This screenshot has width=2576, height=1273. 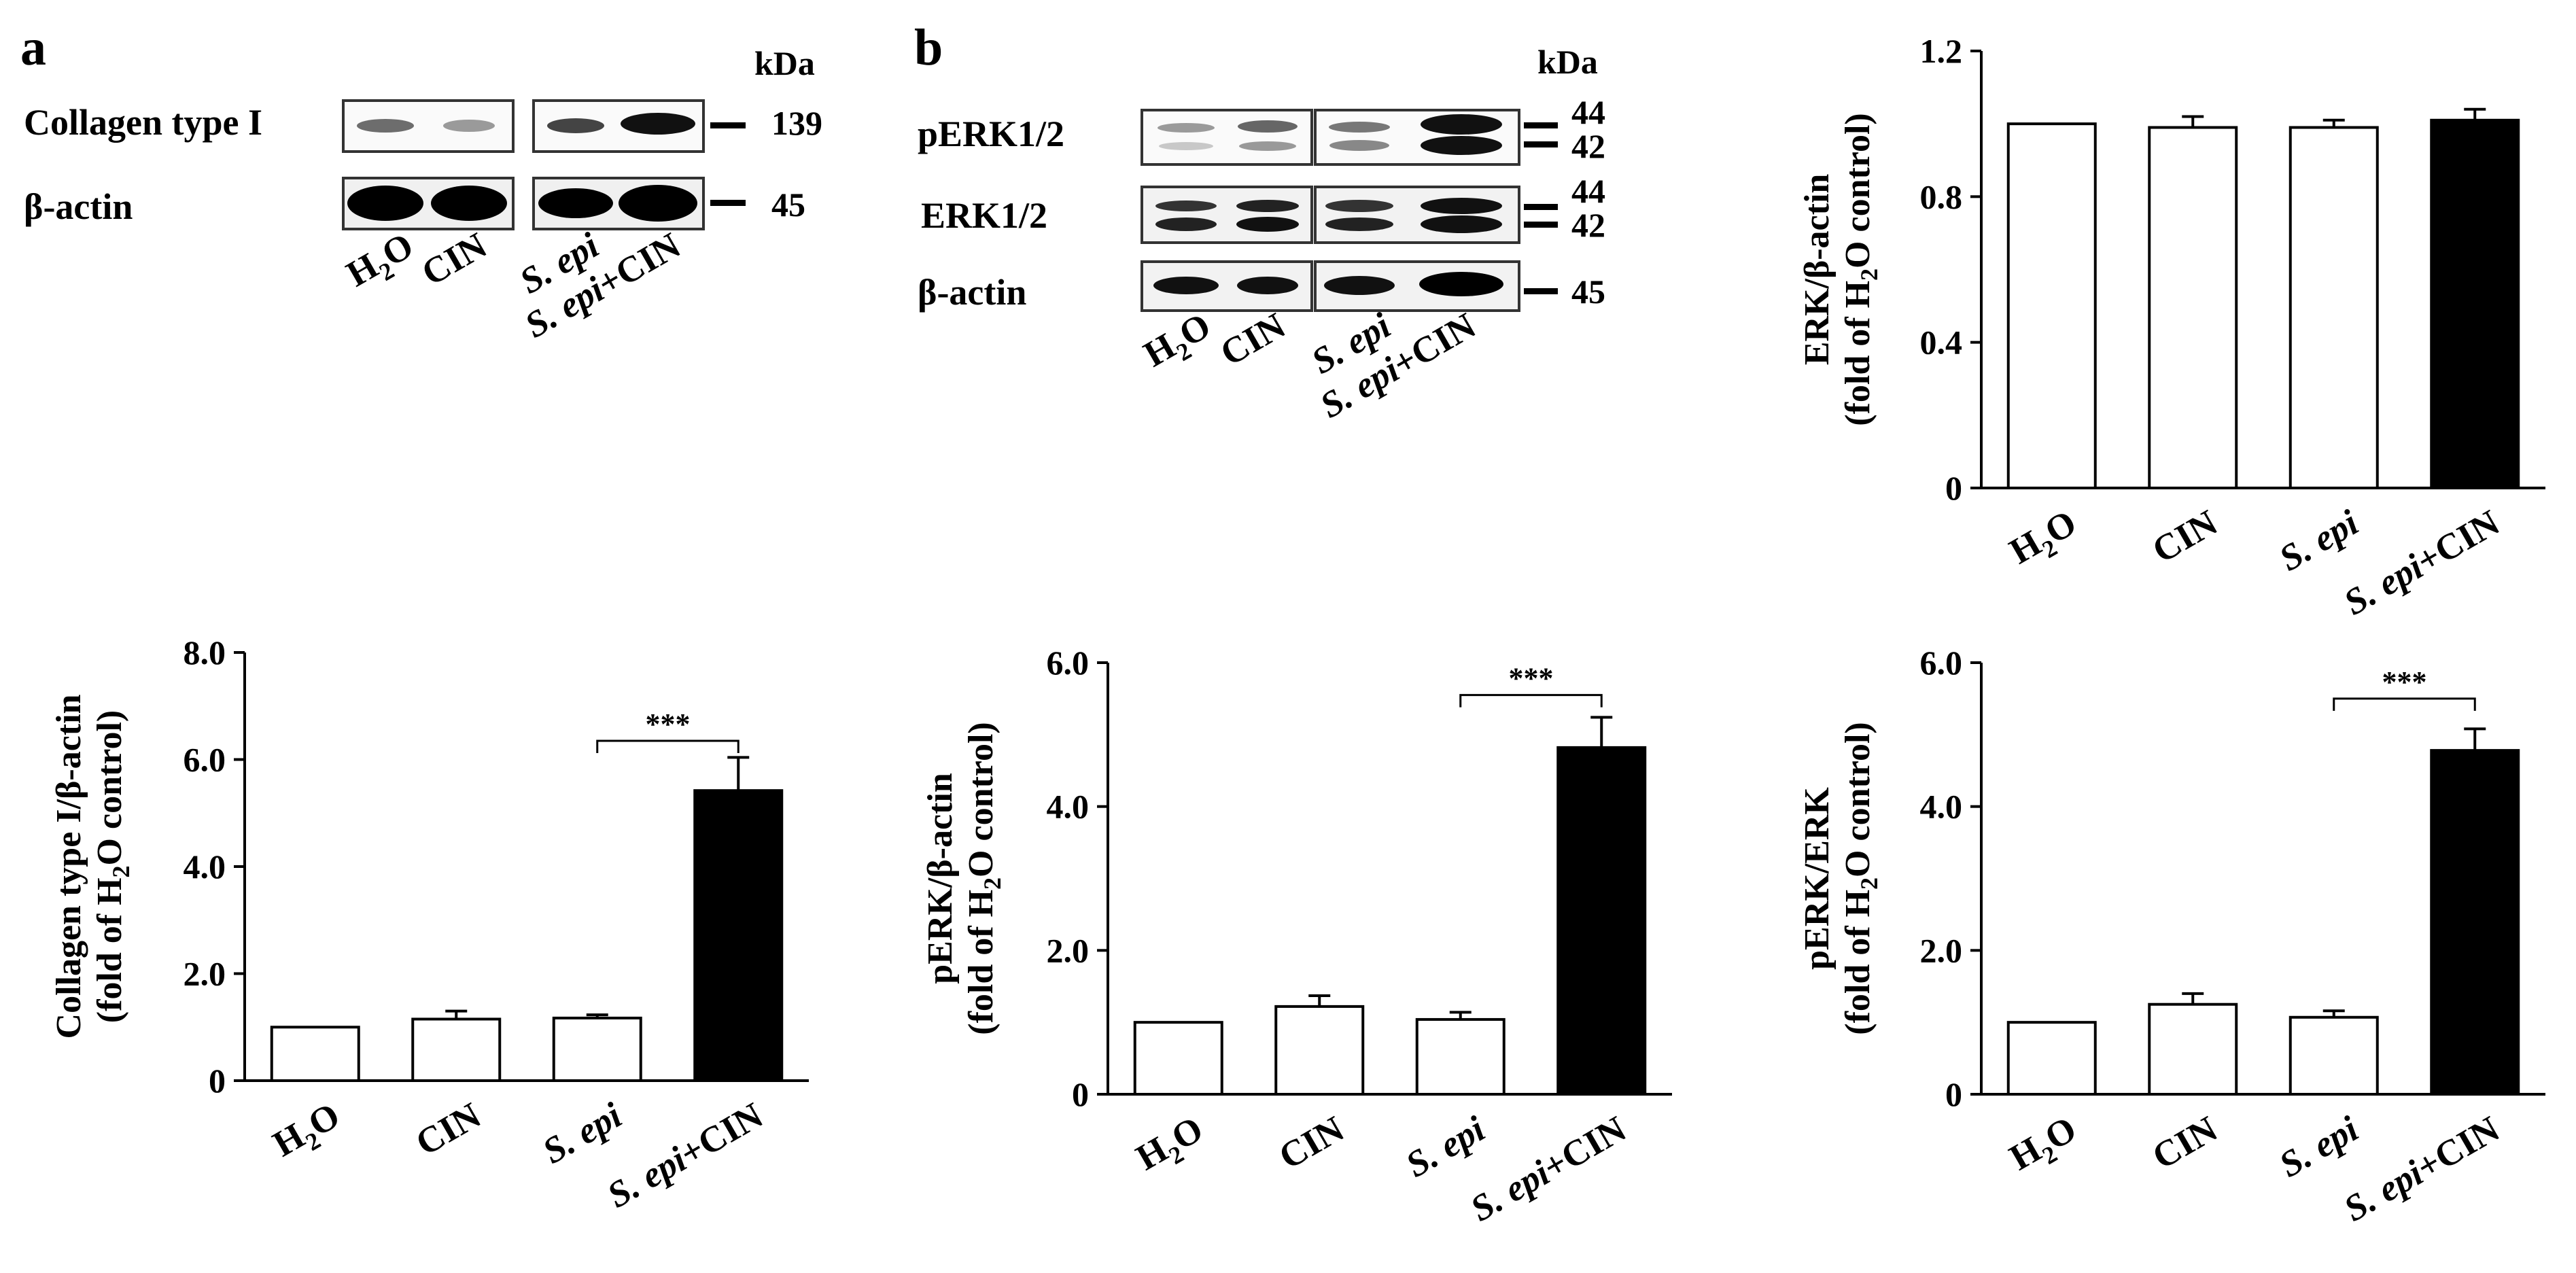 What do you see at coordinates (1941, 343) in the screenshot?
I see `y-tick-label: 0.4` at bounding box center [1941, 343].